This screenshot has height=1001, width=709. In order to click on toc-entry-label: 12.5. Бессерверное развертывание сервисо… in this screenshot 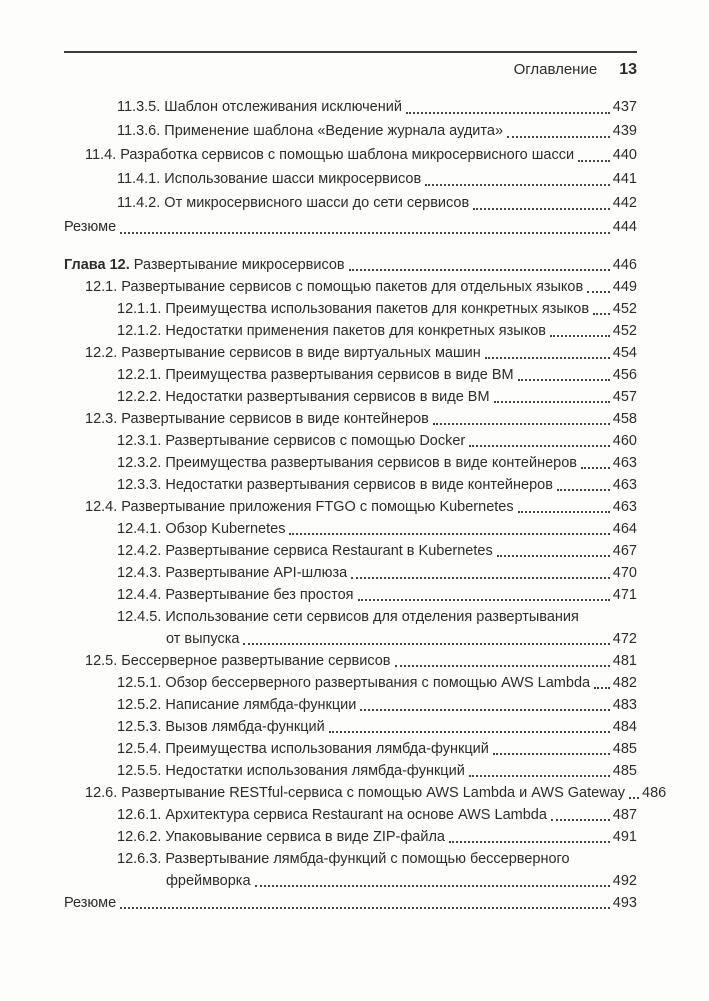, I will do `click(238, 661)`.